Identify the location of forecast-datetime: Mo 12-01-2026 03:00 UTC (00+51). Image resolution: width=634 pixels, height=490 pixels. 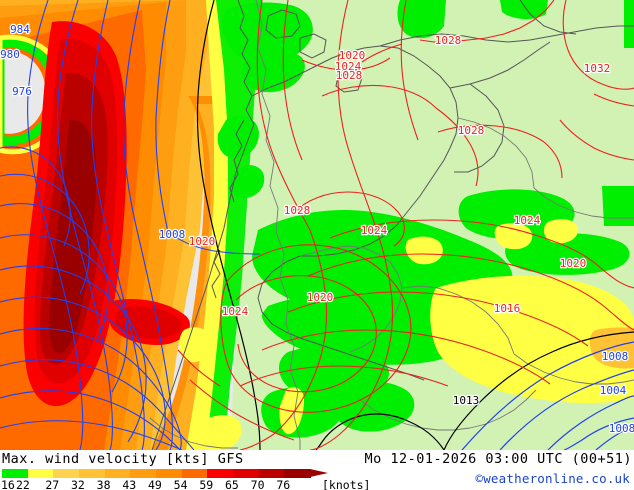
(498, 459).